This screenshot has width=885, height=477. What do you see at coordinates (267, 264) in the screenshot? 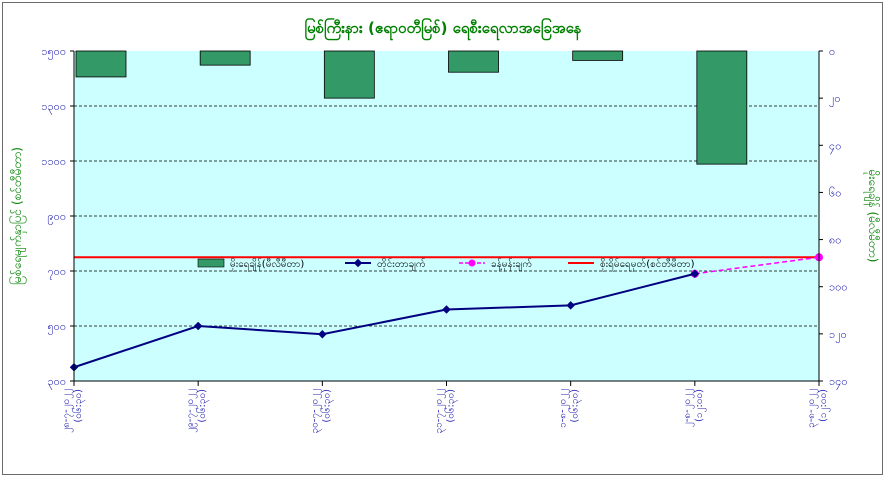
I see `legend-label: မိုးရေချိန်(မီလီမီတာ)` at bounding box center [267, 264].